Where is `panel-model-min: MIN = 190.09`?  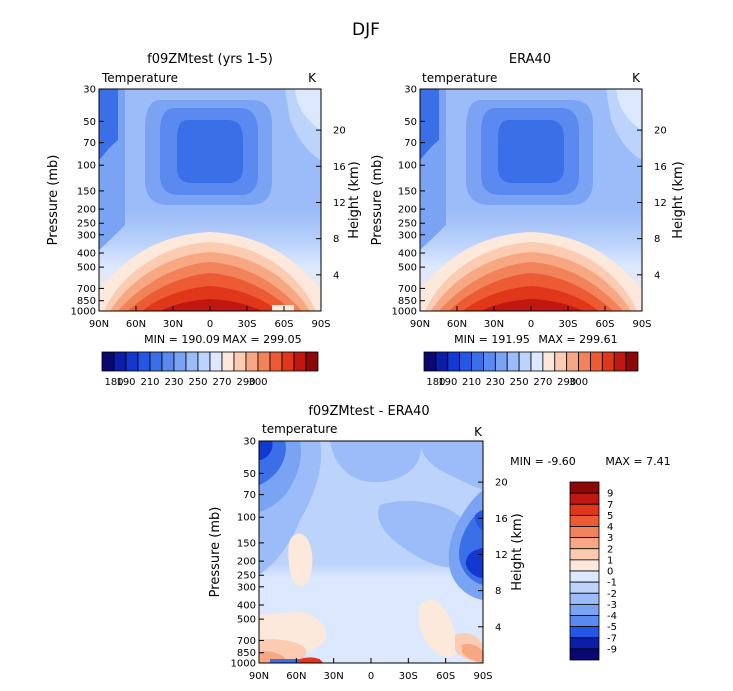 panel-model-min: MIN = 190.09 is located at coordinates (182, 339).